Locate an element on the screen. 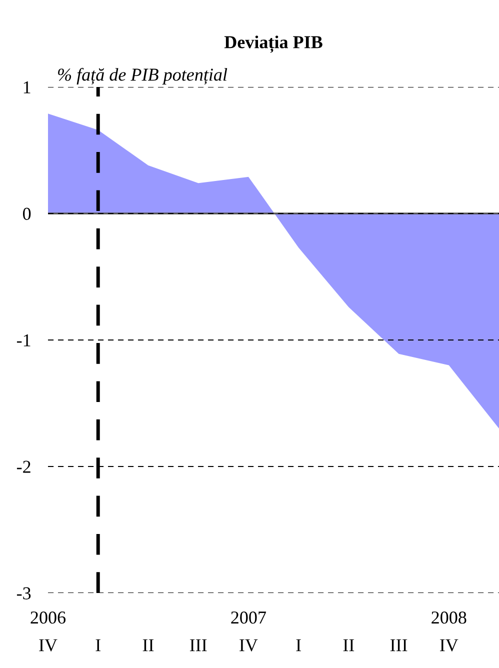 The image size is (499, 668). x-tick-label: 2008 IV is located at coordinates (449, 632).